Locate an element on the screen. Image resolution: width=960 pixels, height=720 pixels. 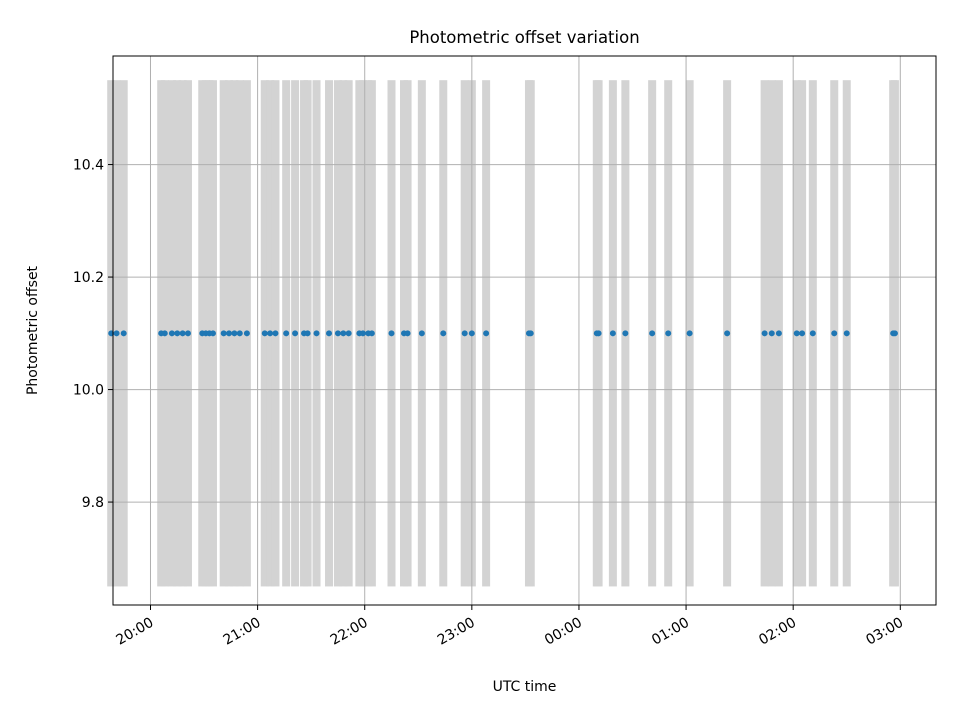
chart-title: Photometric offset variation is located at coordinates (524, 37).